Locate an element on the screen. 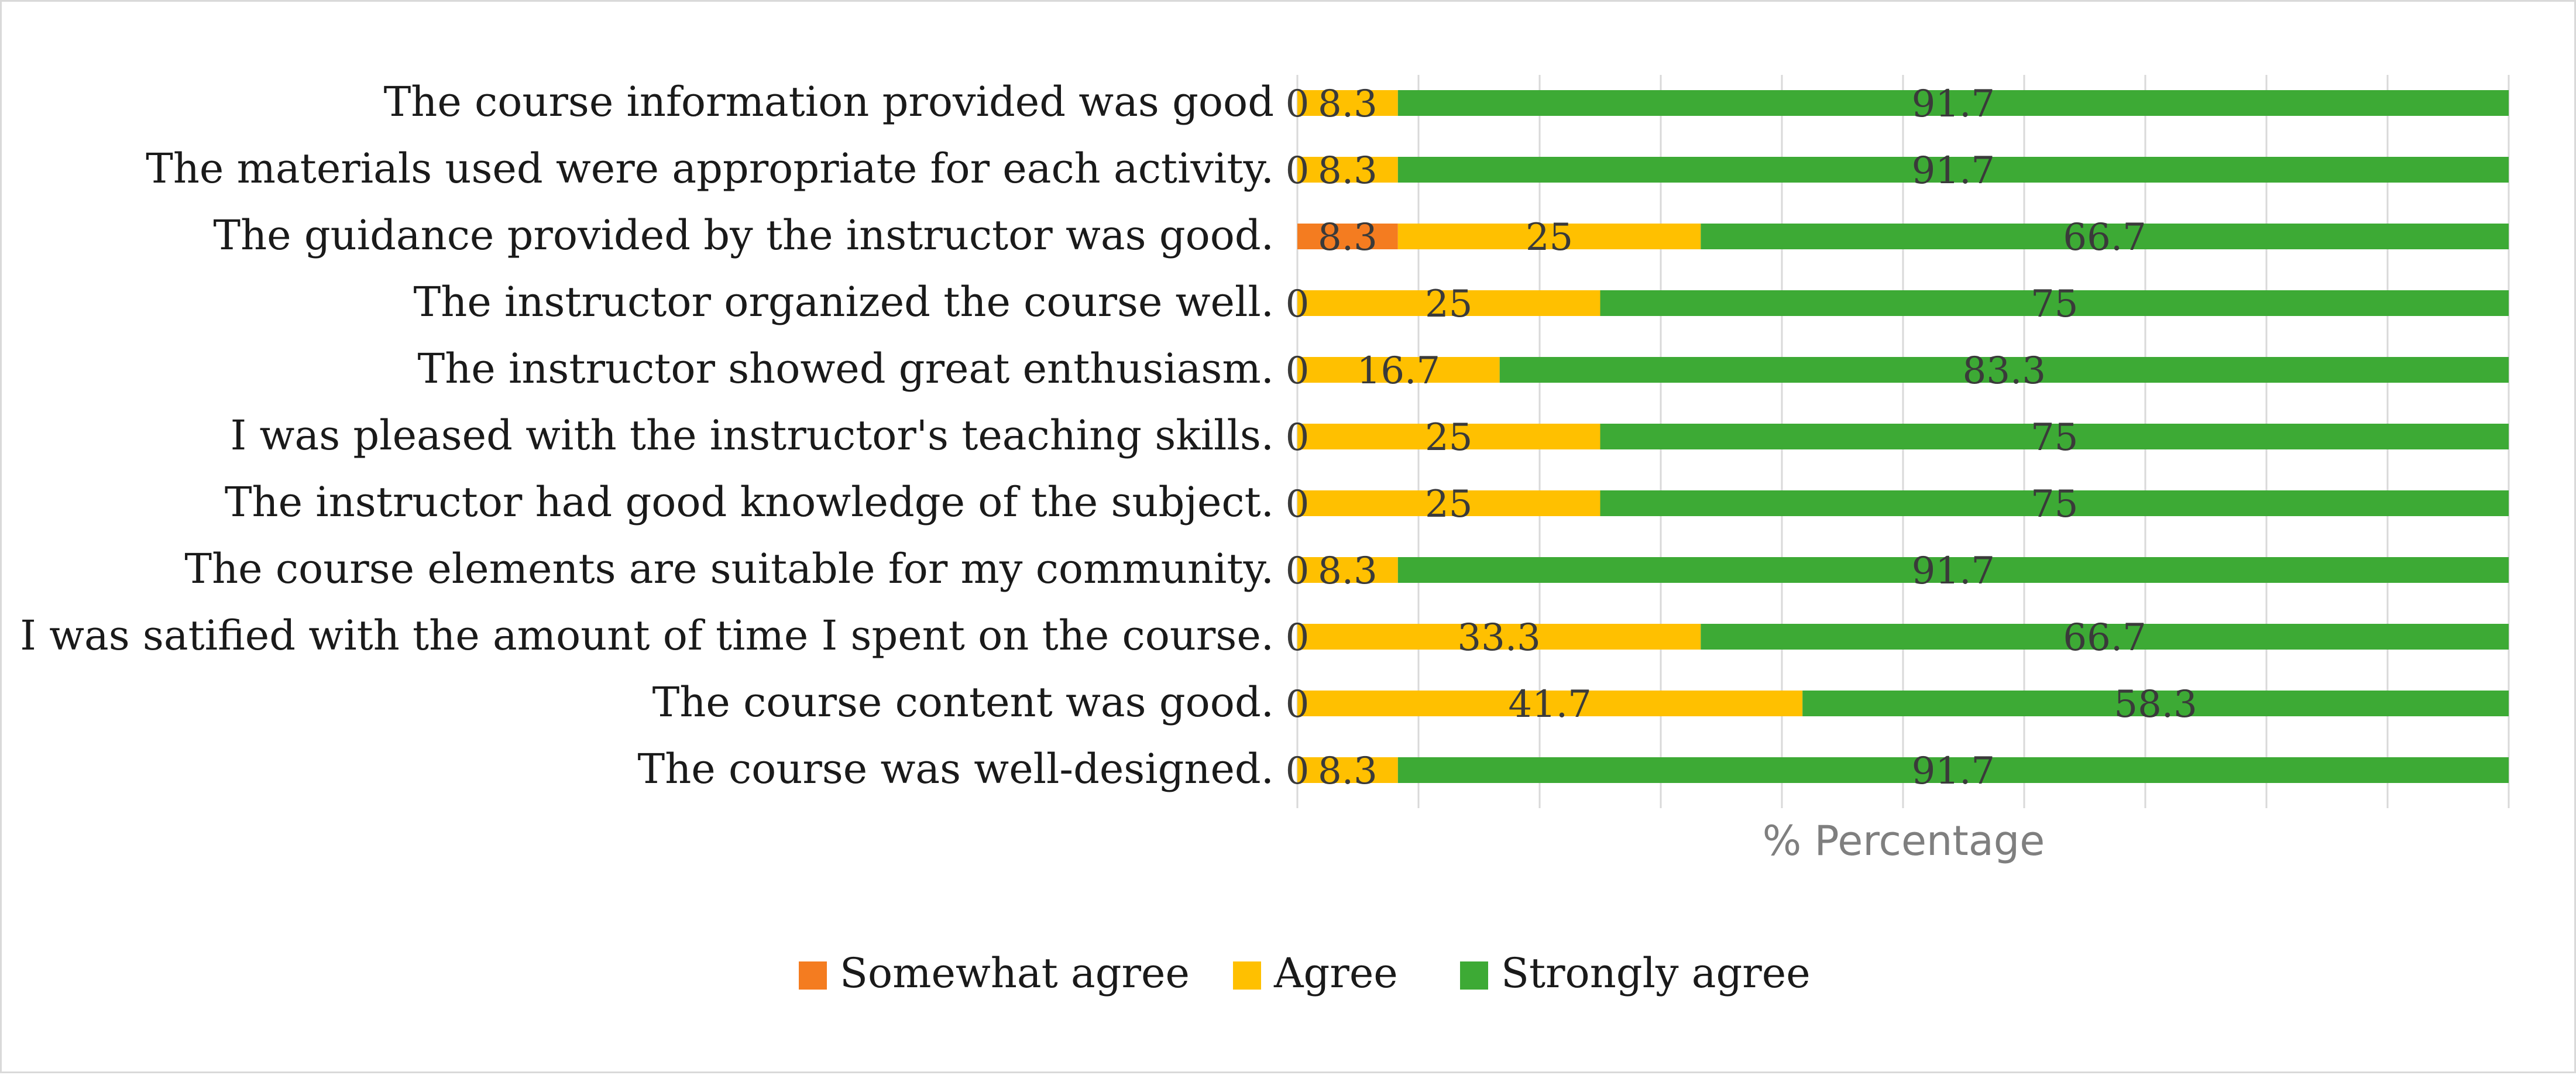  bar-segment-somewhat-agree is located at coordinates (1347, 236).